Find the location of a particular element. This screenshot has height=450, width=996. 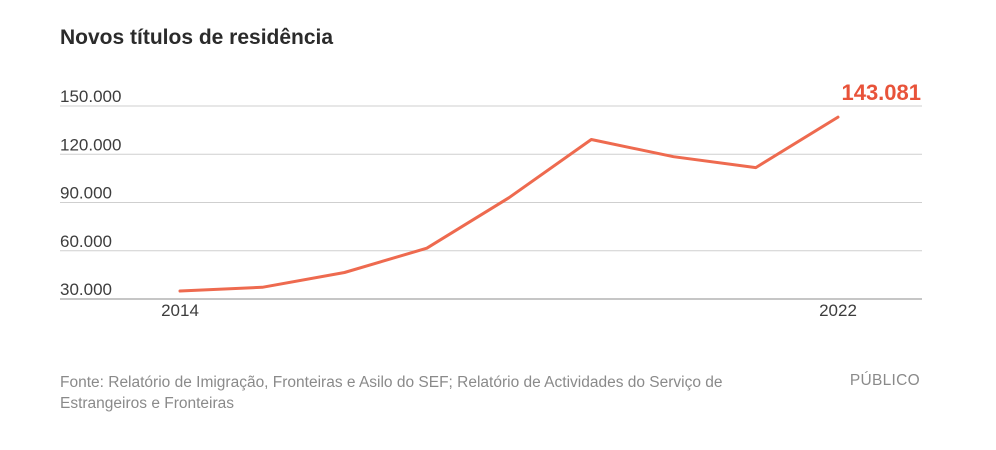

y-tick-label: 150.000 is located at coordinates (90, 96).